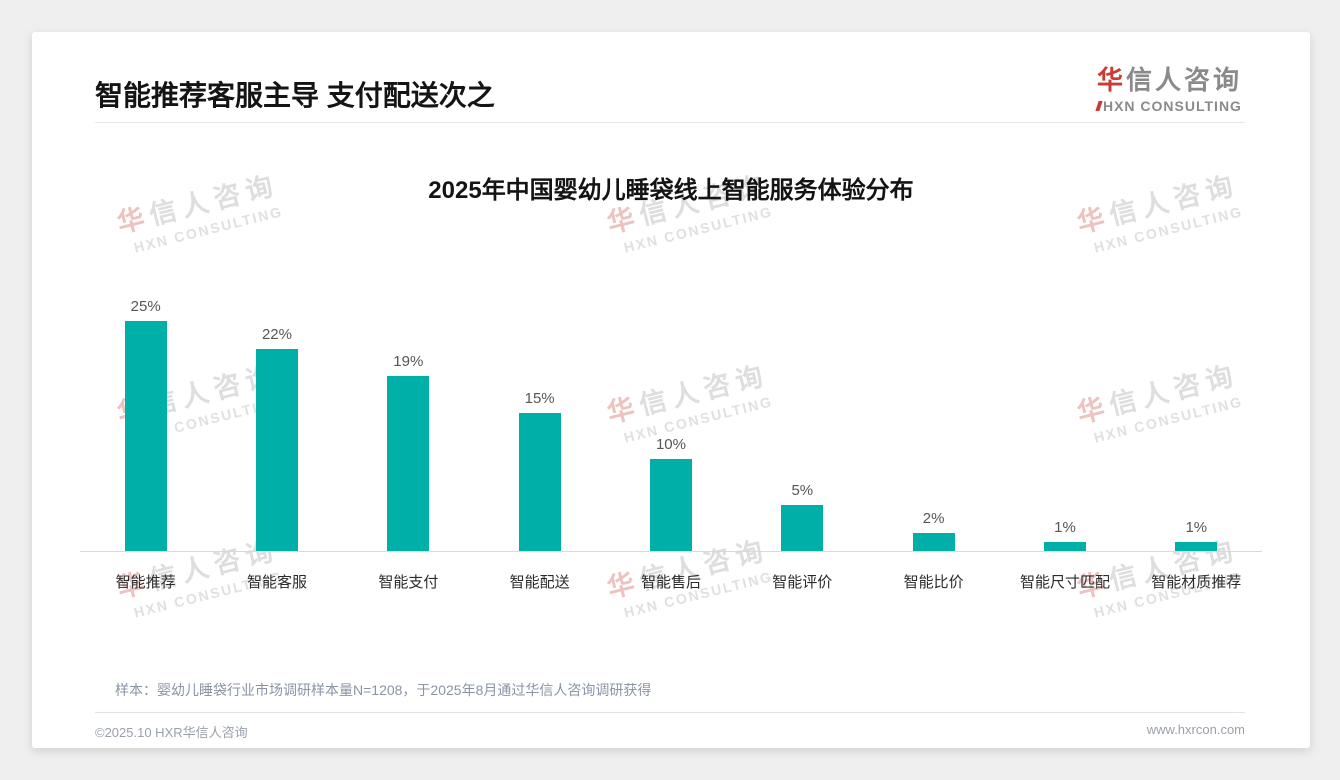 The image size is (1340, 780). I want to click on bar-value-label: 10%, so click(670, 444).